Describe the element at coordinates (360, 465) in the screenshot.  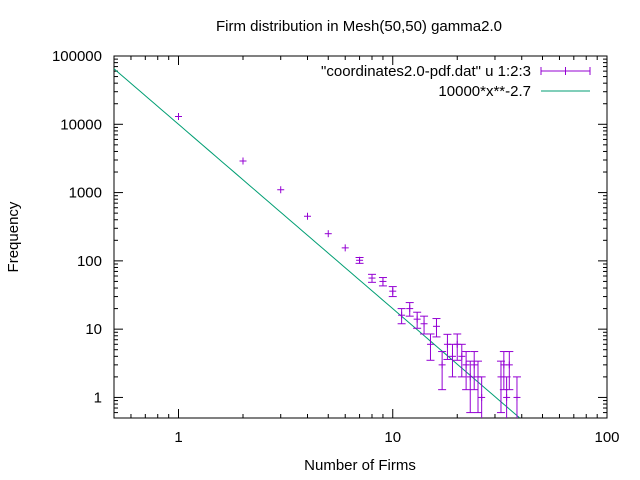
I see `x-axis-label: Number of Firms` at that location.